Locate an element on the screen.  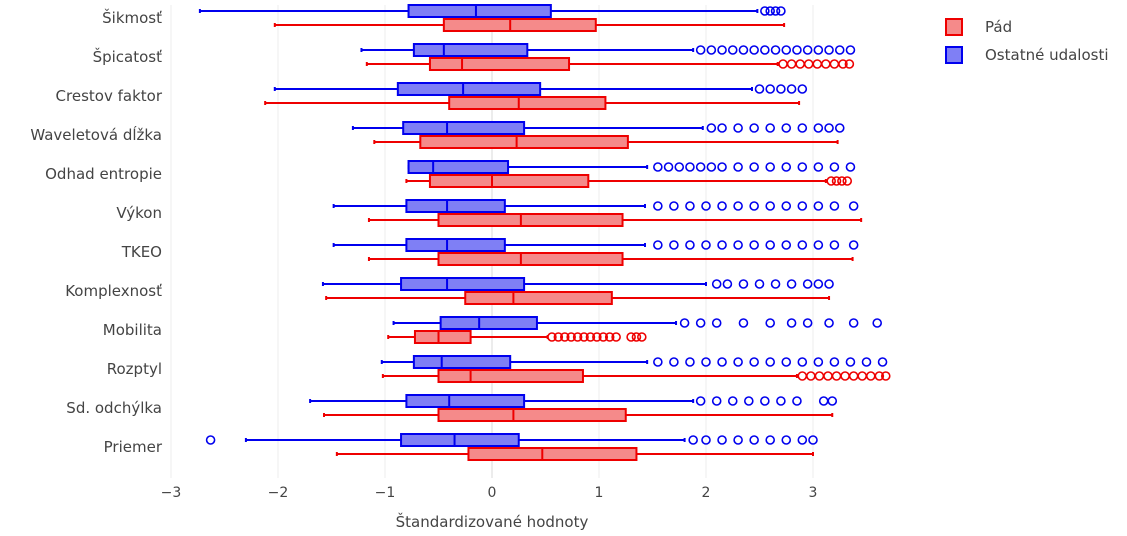
legend: Pád Ostatné udalosti is located at coordinates (1027, 41).